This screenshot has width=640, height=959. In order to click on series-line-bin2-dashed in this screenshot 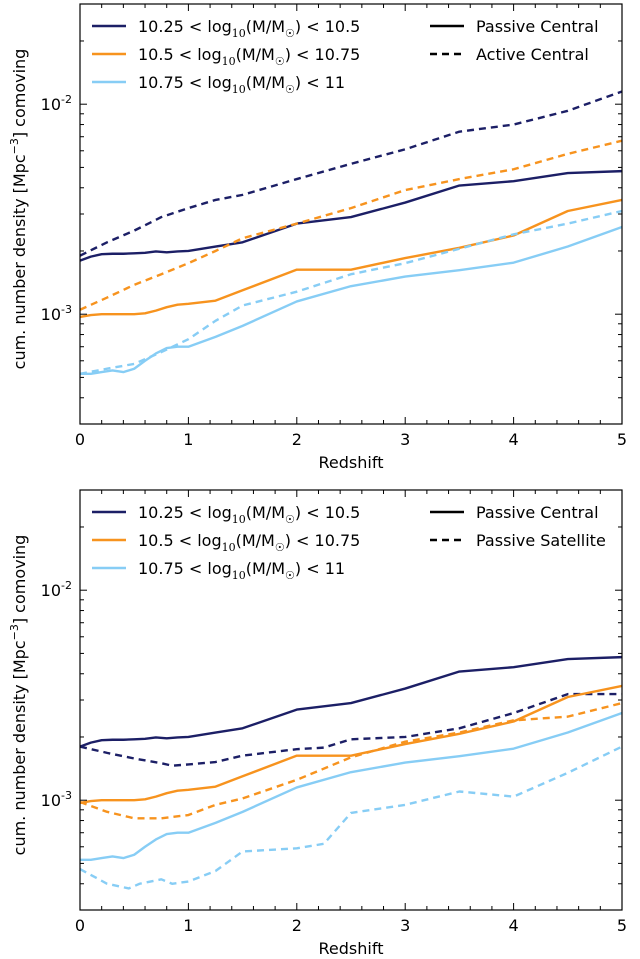, I will do `click(351, 760)`.